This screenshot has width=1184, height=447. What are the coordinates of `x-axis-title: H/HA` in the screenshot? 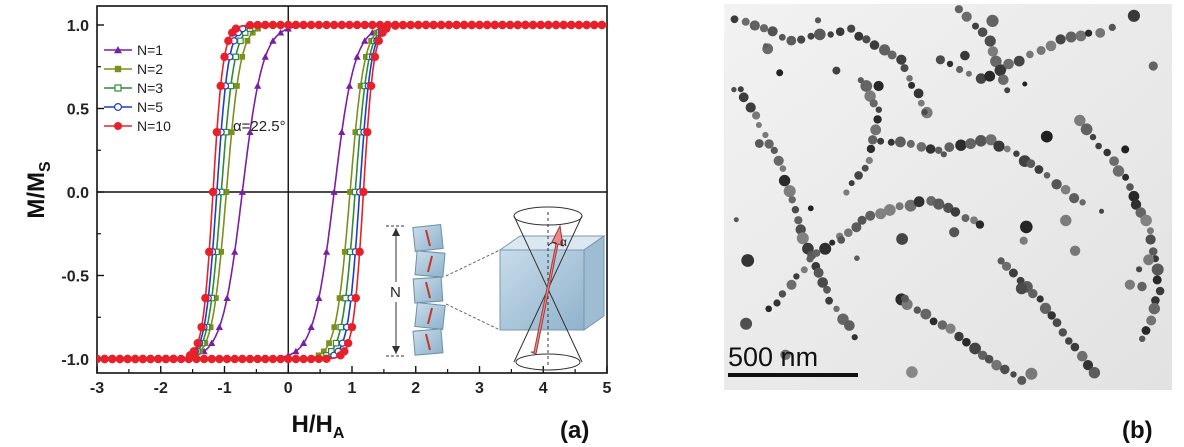 It's located at (318, 426).